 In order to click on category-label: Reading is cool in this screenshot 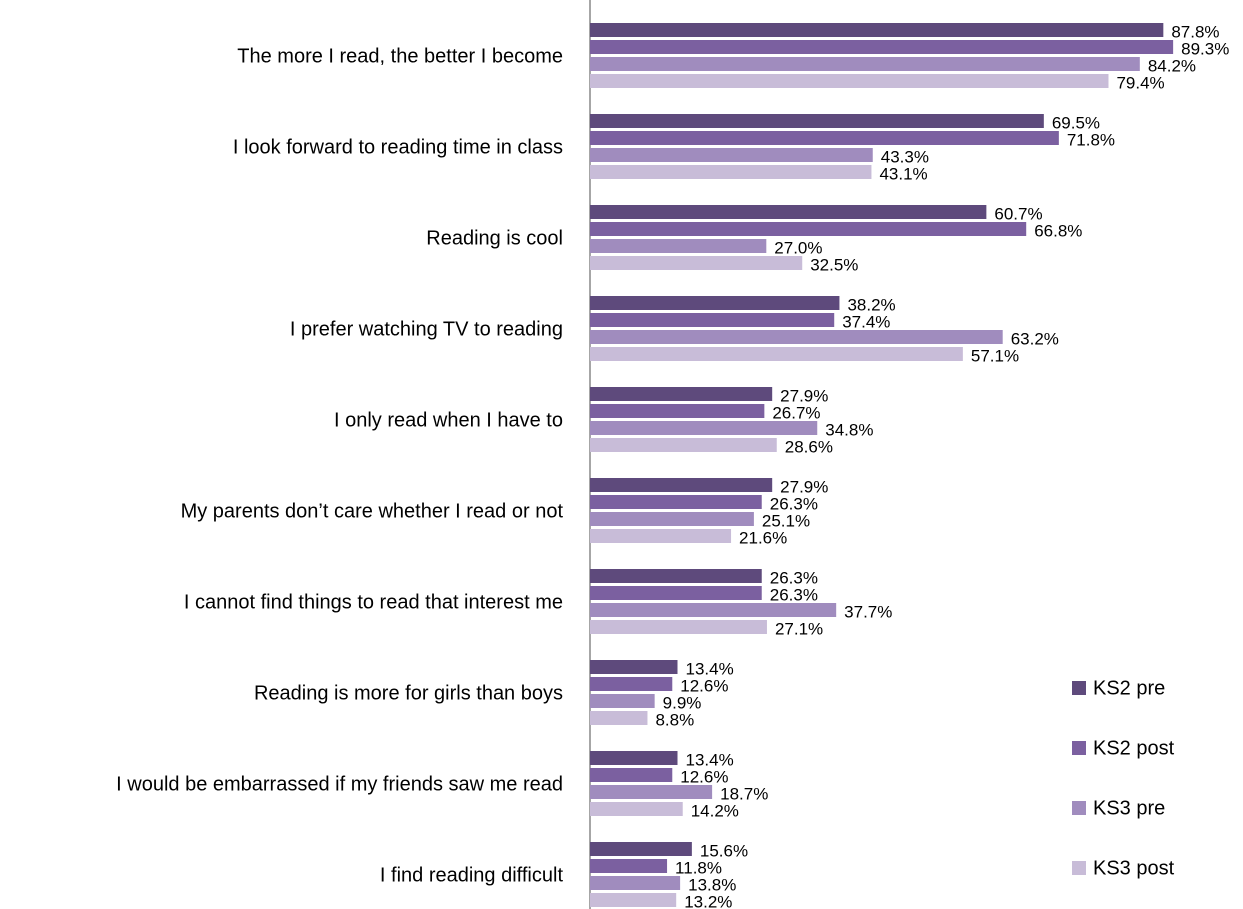, I will do `click(494, 238)`.